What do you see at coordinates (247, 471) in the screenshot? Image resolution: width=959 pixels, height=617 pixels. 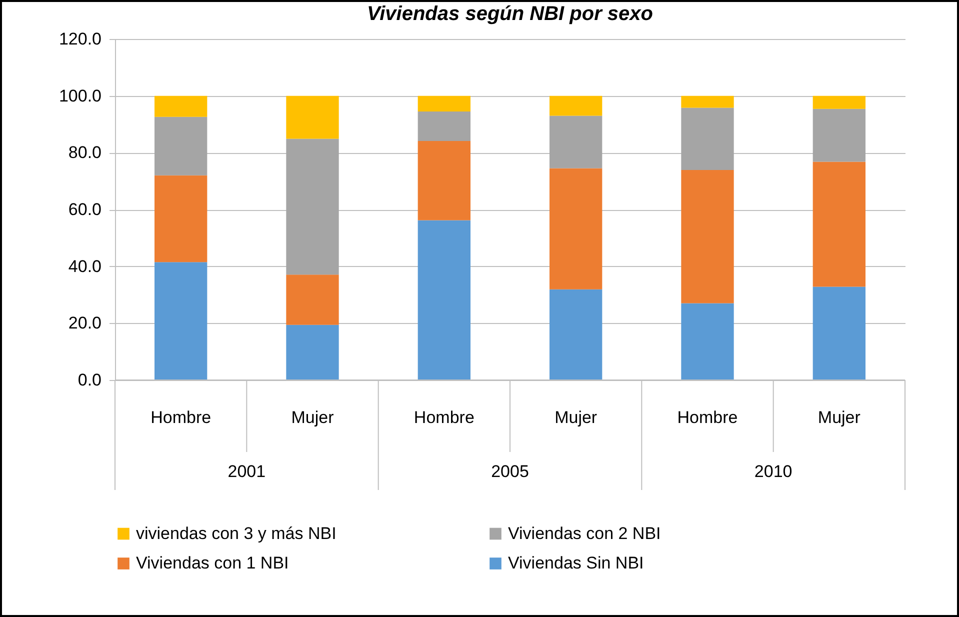 I see `text: 2001` at bounding box center [247, 471].